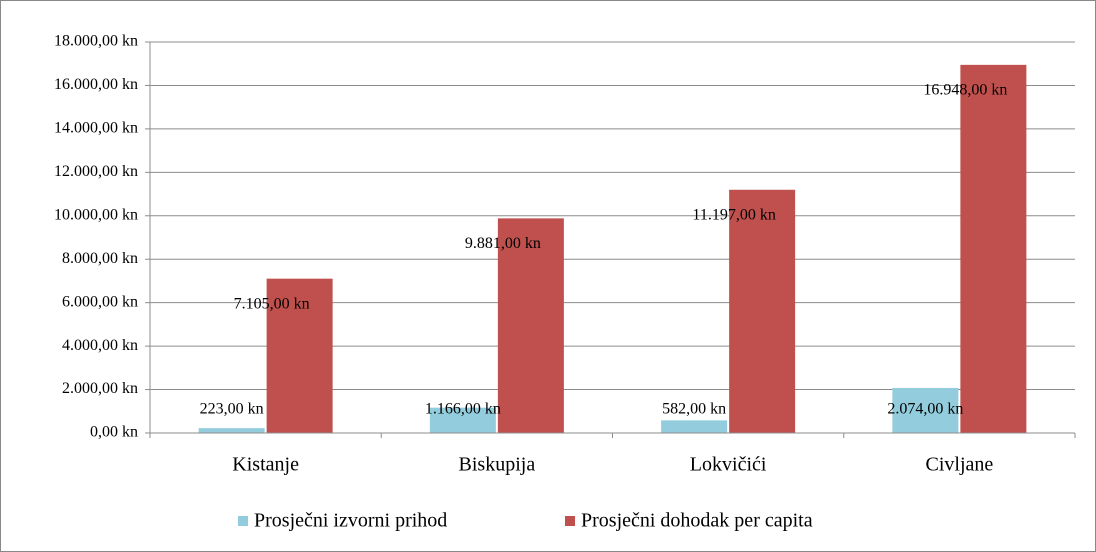 The height and width of the screenshot is (552, 1096). I want to click on y-tick-label: 10.000,00 kn, so click(96, 214).